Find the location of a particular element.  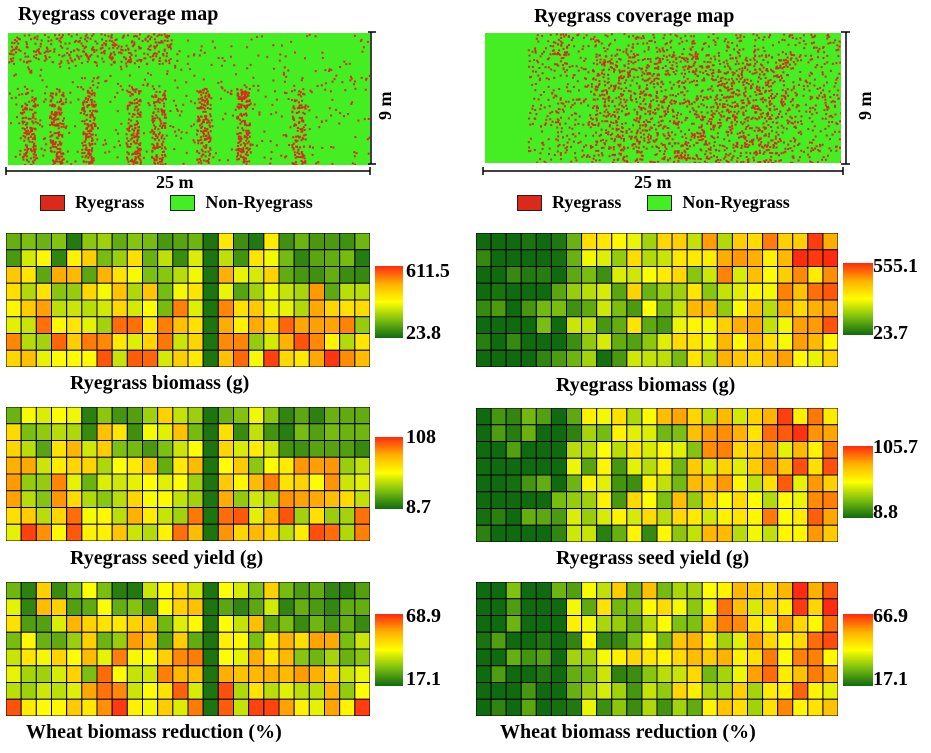

non-ryegrass-swatch is located at coordinates (660, 202).